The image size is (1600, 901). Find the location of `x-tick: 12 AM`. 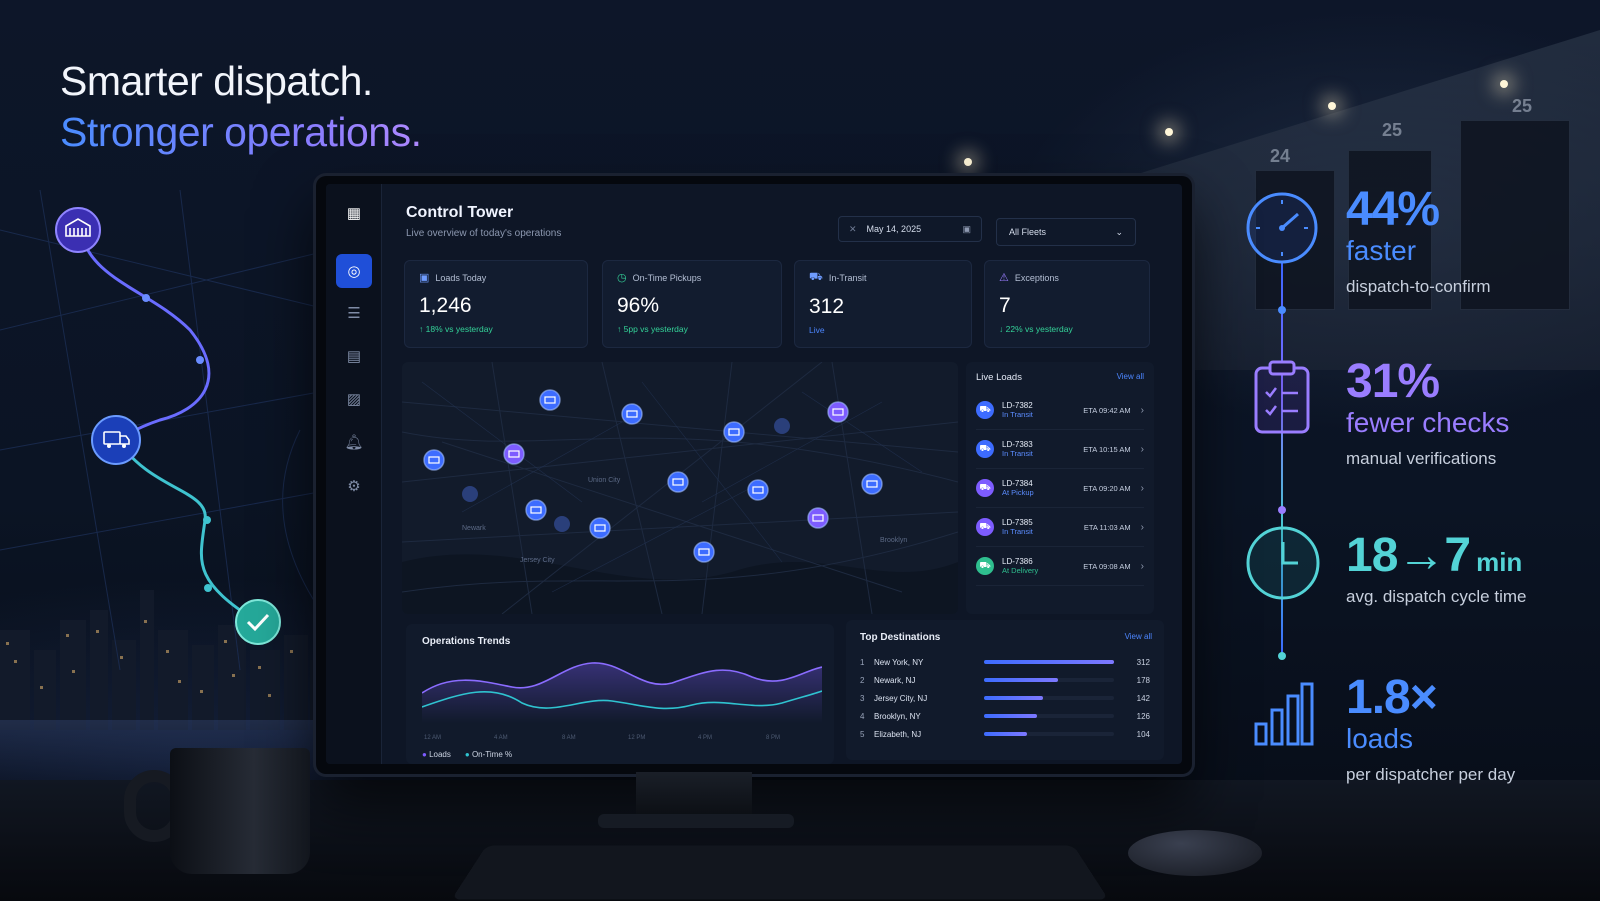

x-tick: 12 AM is located at coordinates (432, 738).